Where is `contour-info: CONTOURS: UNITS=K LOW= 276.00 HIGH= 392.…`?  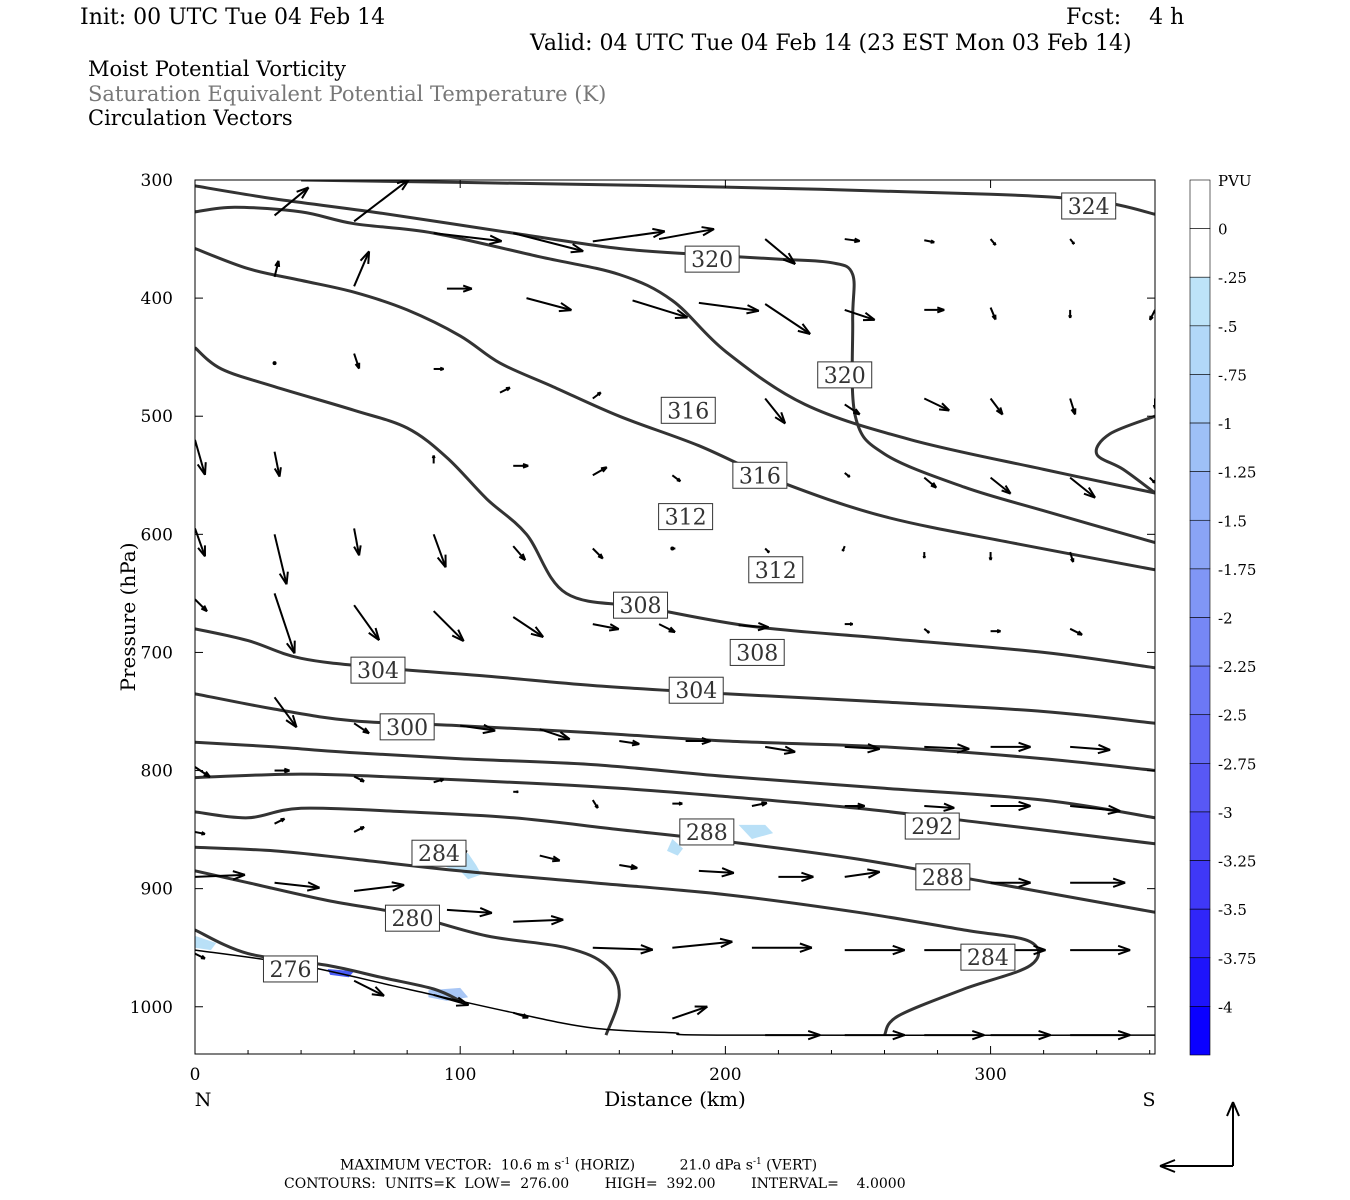
contour-info: CONTOURS: UNITS=K LOW= 276.00 HIGH= 392.… is located at coordinates (595, 1184).